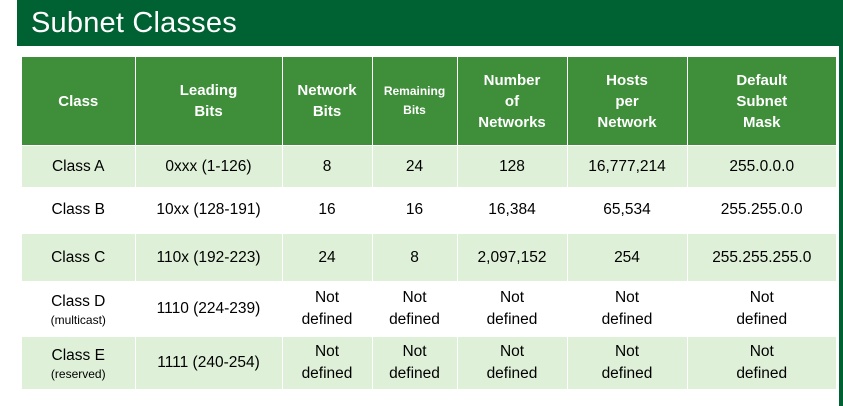 Image resolution: width=843 pixels, height=406 pixels. What do you see at coordinates (327, 166) in the screenshot?
I see `cell-network-bits: 8` at bounding box center [327, 166].